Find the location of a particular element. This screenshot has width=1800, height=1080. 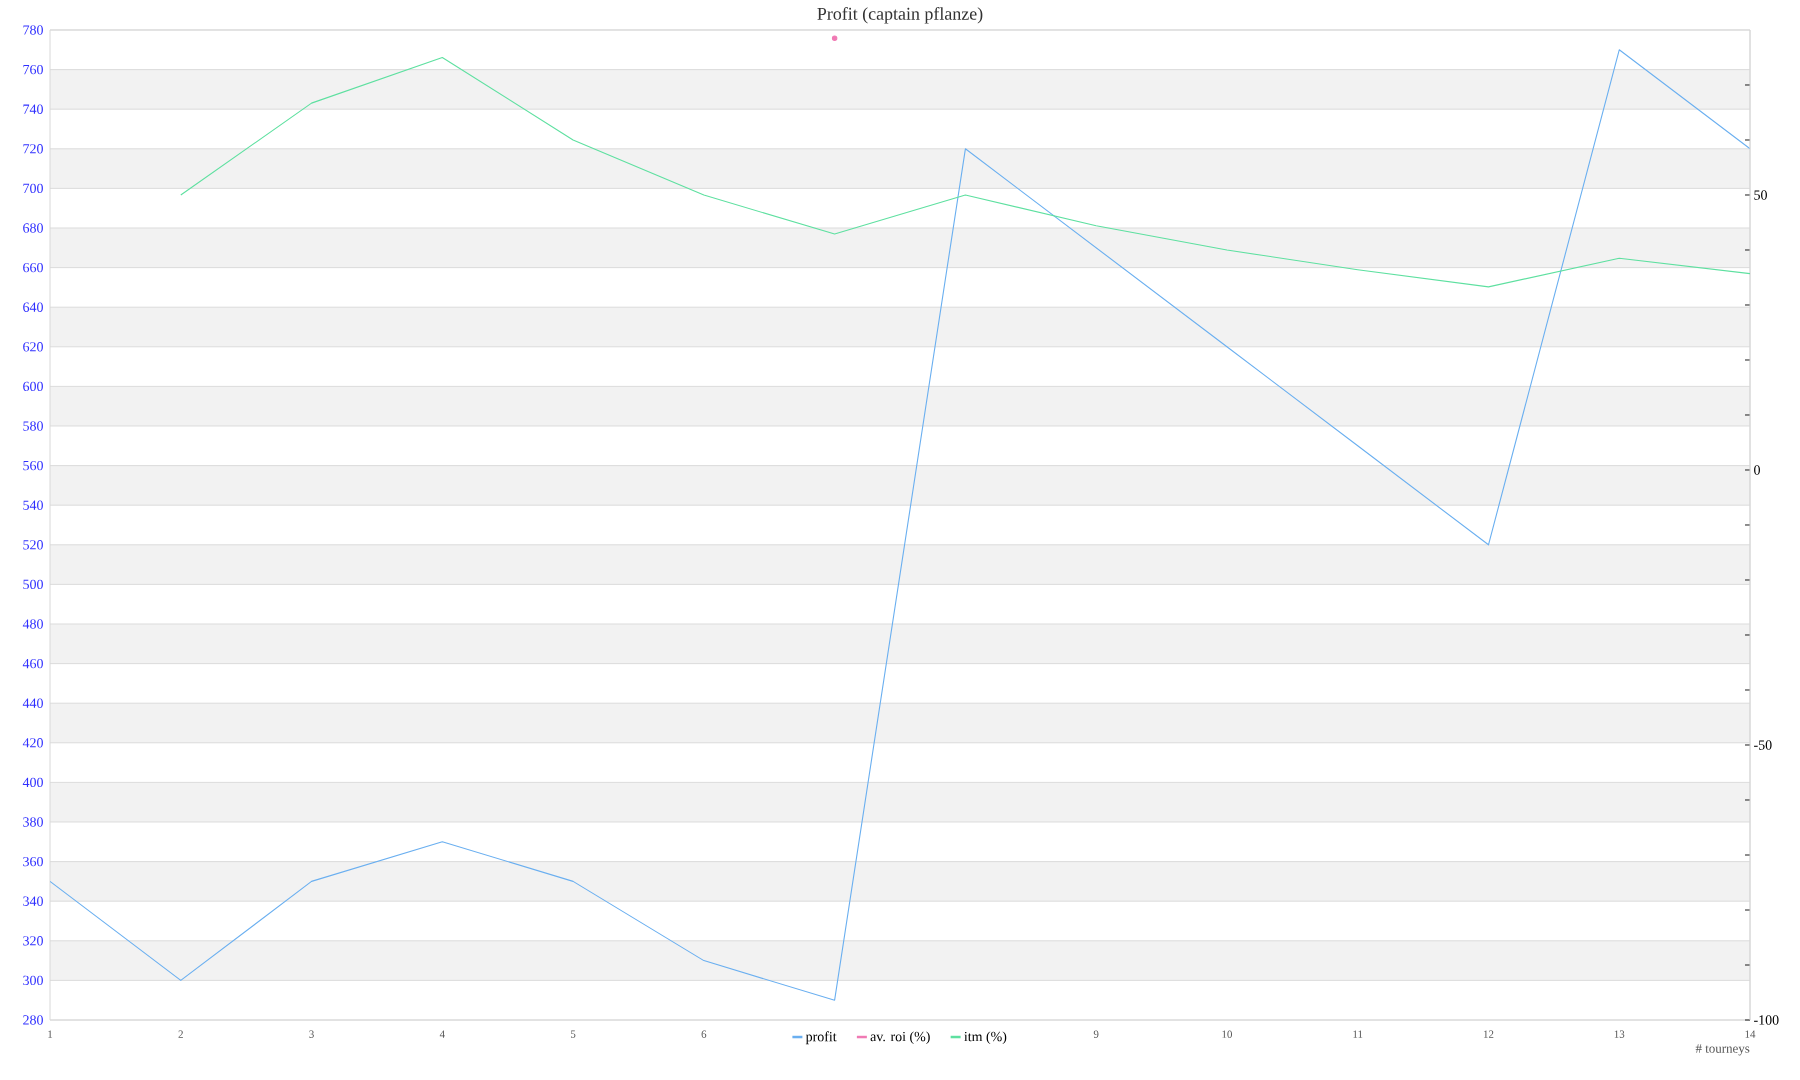

y-tick-label: 760 is located at coordinates (33, 69).